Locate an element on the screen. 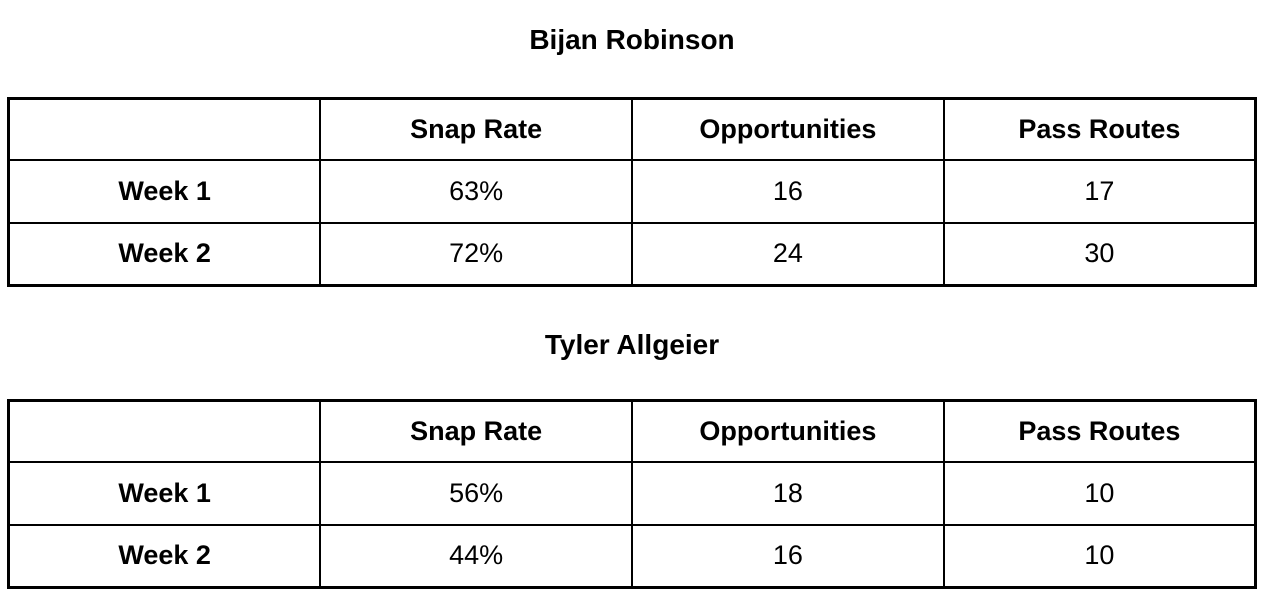  cell-snap-rate: 44% is located at coordinates (476, 556).